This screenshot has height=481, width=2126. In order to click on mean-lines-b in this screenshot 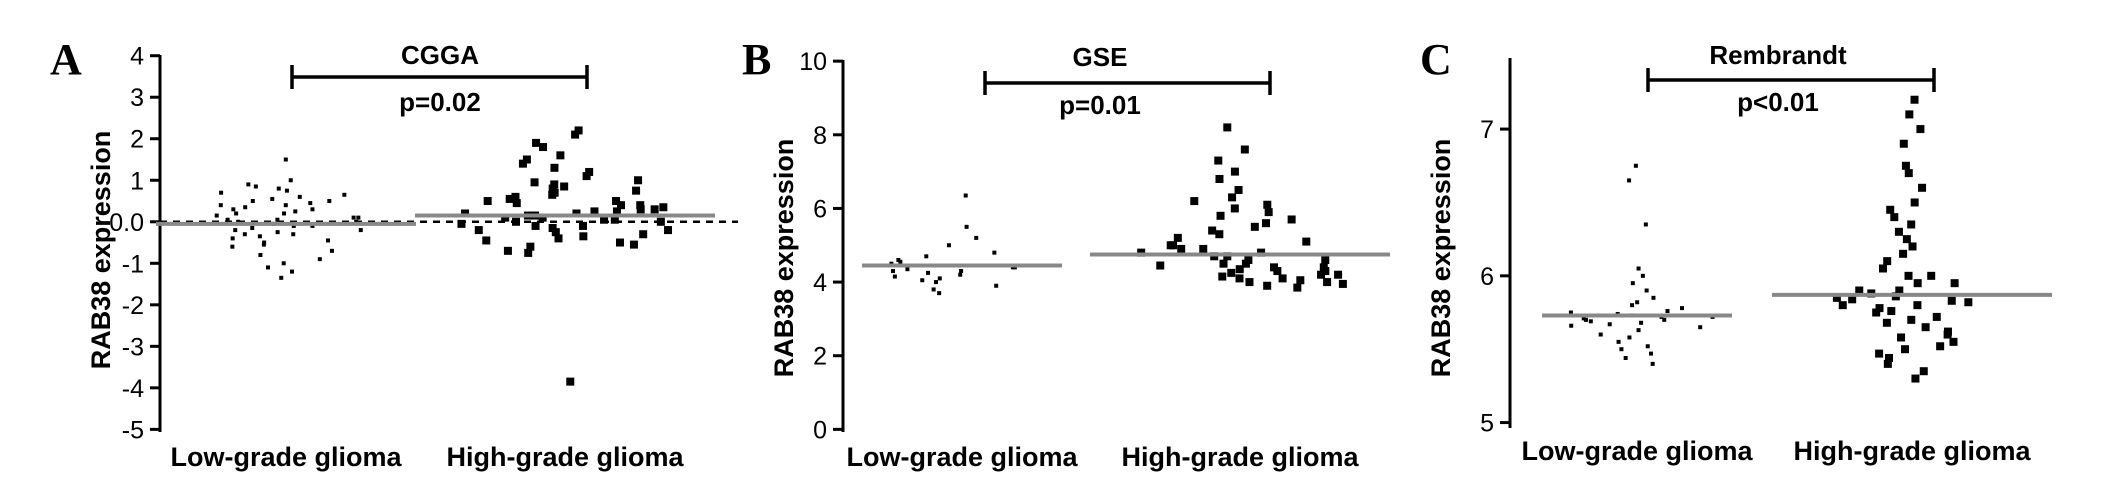, I will do `click(1126, 260)`.